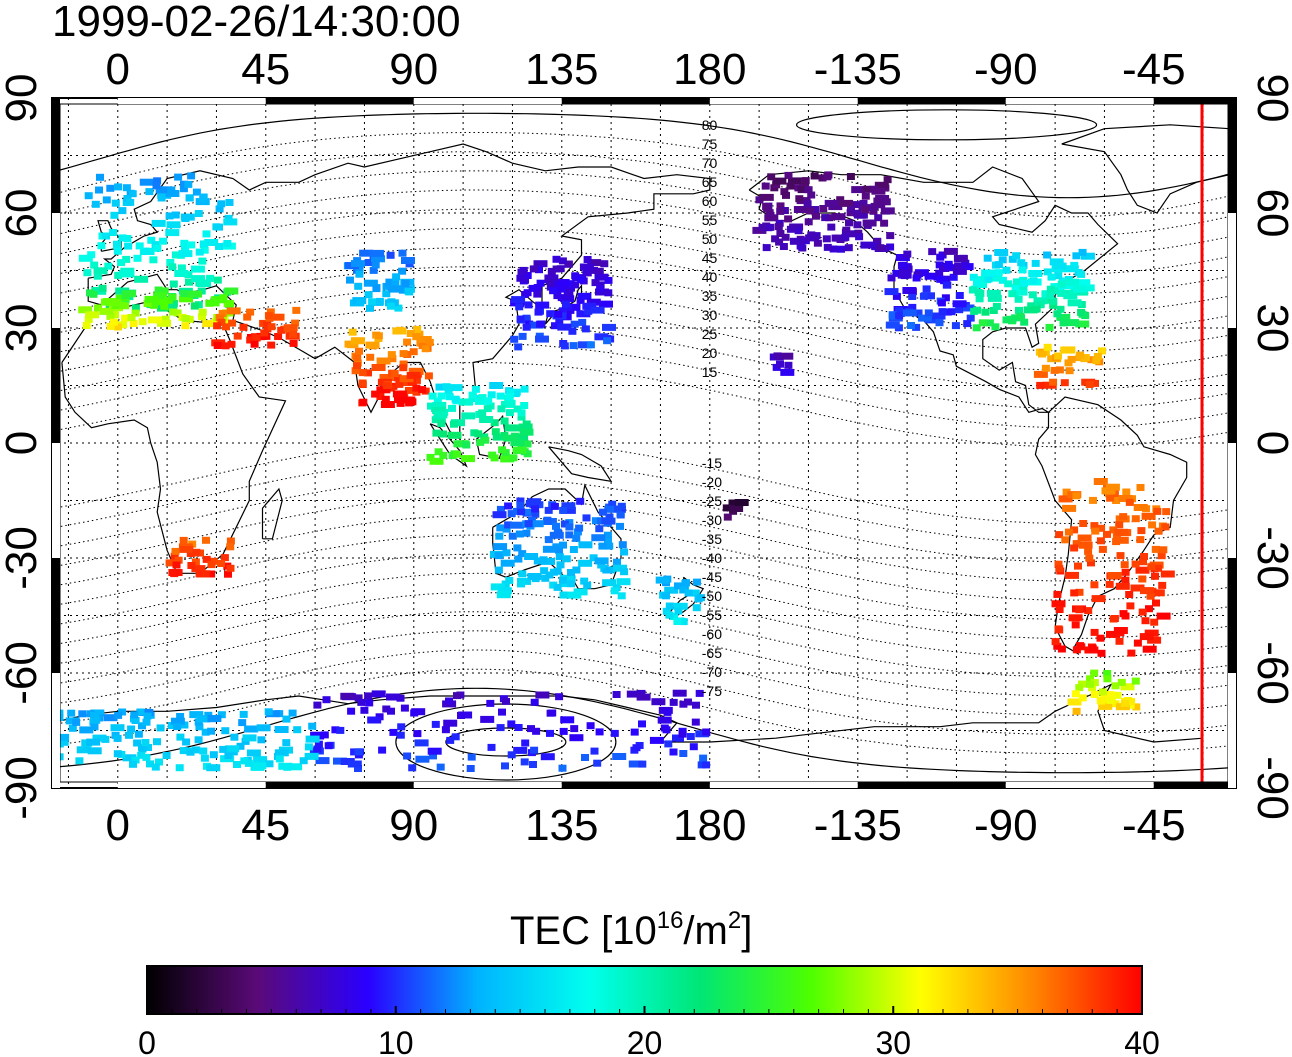 This screenshot has height=1057, width=1292. What do you see at coordinates (709, 69) in the screenshot?
I see `top-lon-label: 180` at bounding box center [709, 69].